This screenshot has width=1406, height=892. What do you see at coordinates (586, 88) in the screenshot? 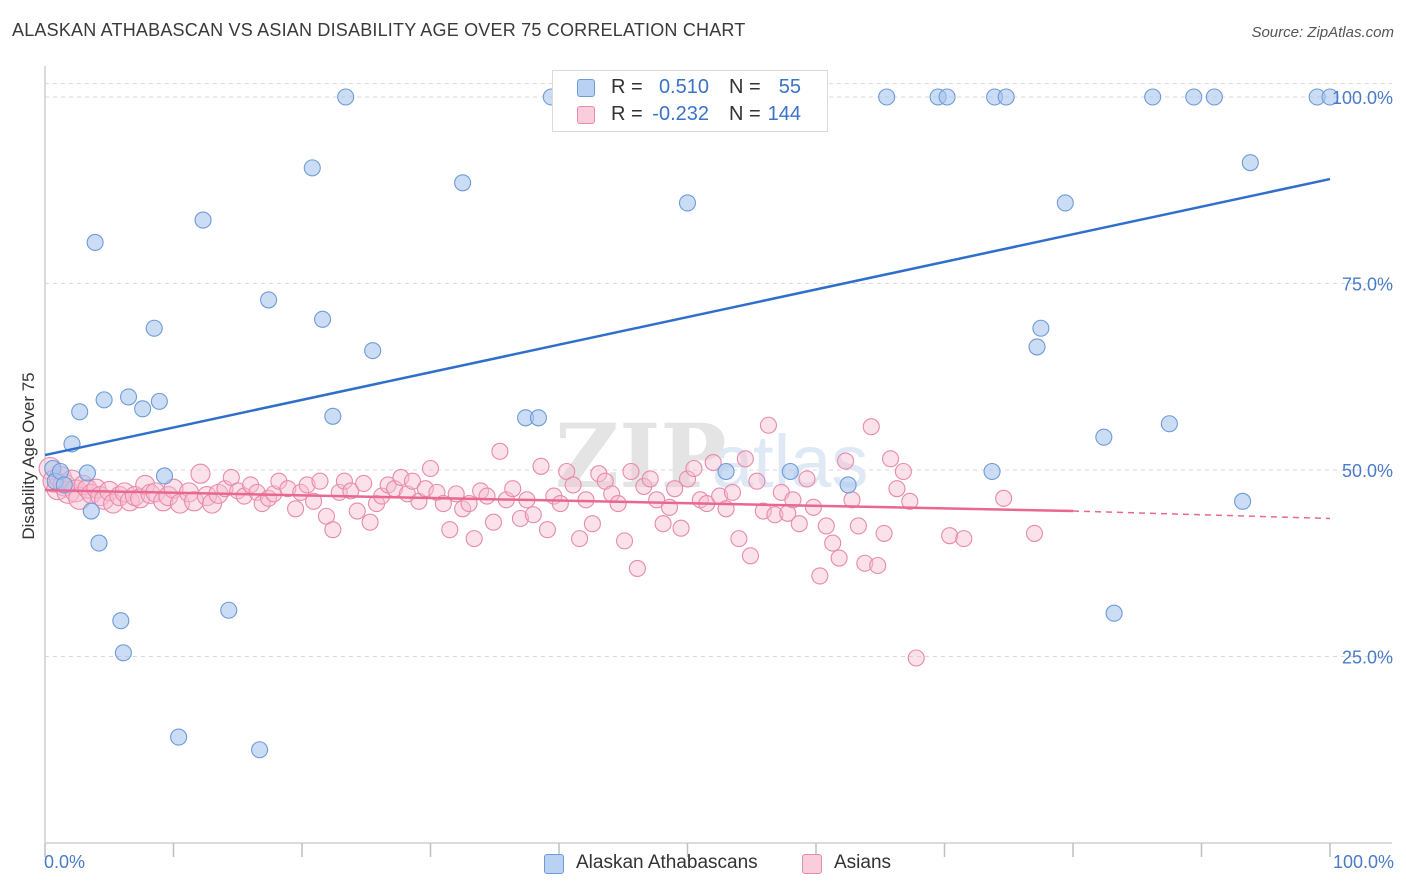
I see `legend-swatch-blue` at bounding box center [586, 88].